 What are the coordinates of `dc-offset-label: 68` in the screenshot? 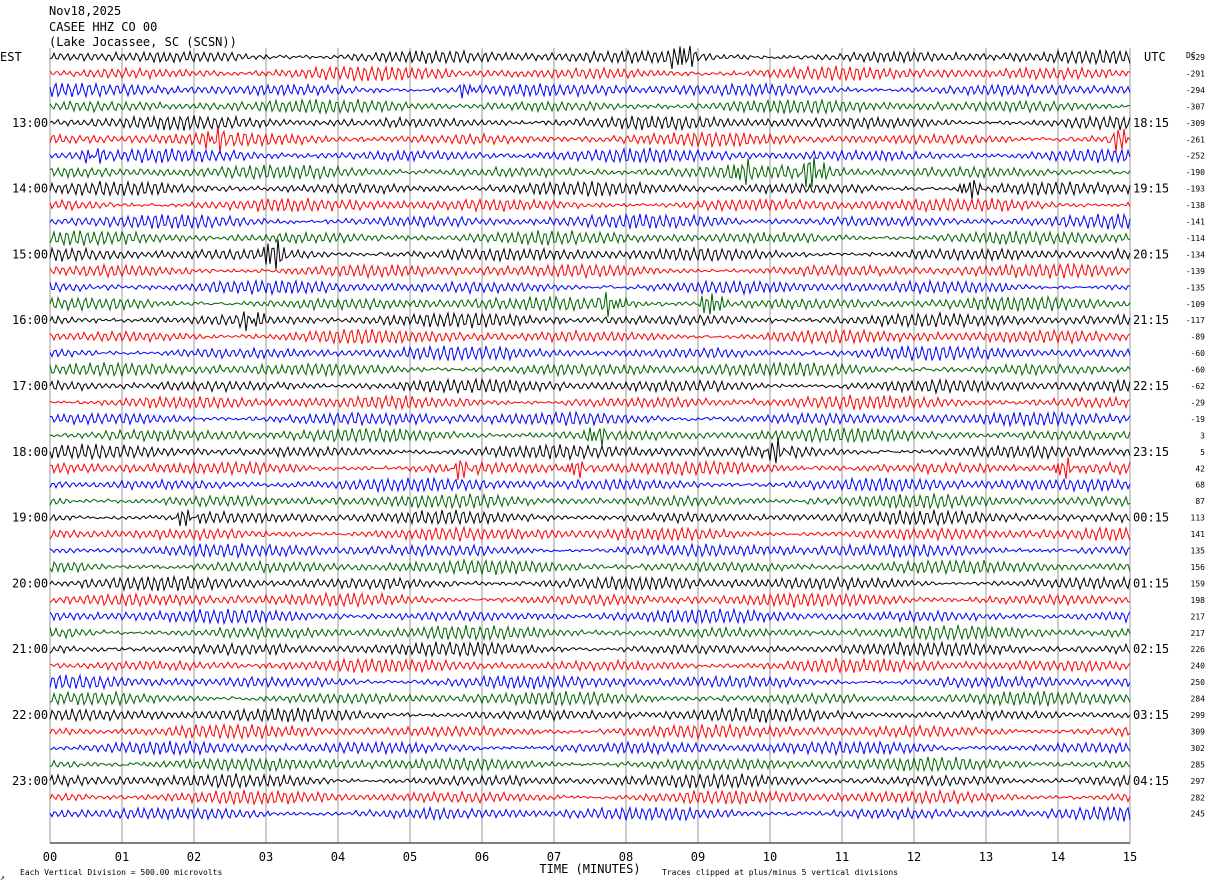 It's located at (1200, 485).